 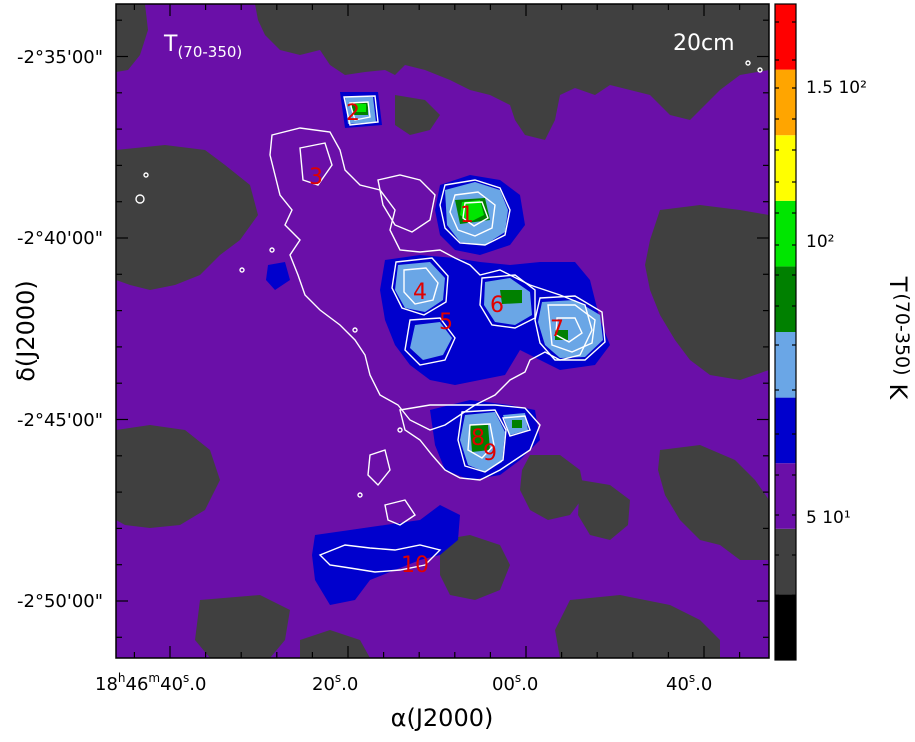 What do you see at coordinates (60, 57) in the screenshot?
I see `y-tick-label: -2°35'00"` at bounding box center [60, 57].